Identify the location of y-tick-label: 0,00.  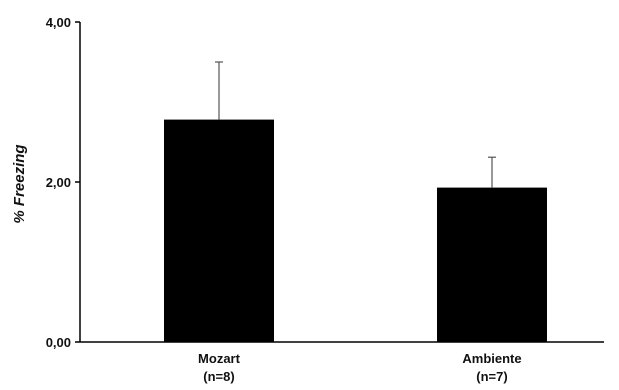
(58, 342).